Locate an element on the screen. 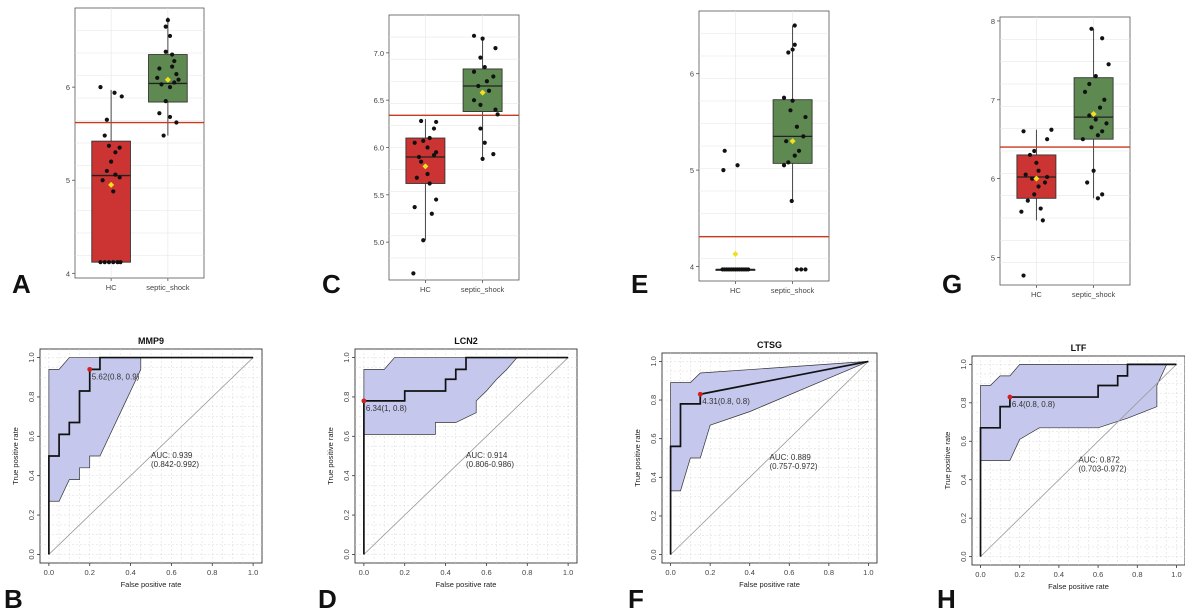  x-tick-label: 0.2 is located at coordinates (405, 572).